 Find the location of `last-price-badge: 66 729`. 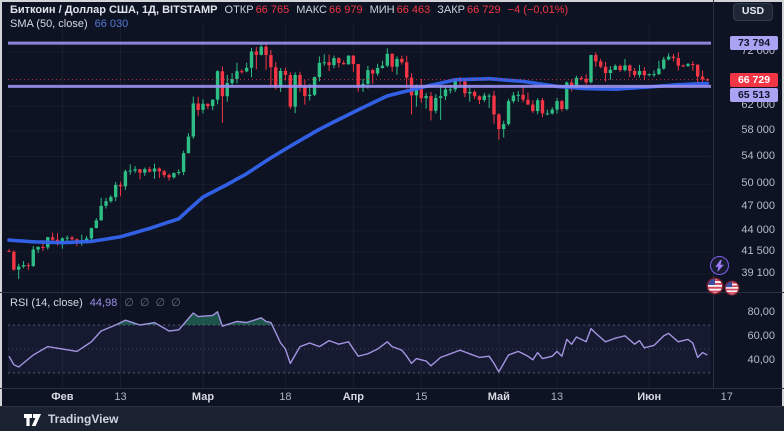

last-price-badge: 66 729 is located at coordinates (754, 79).